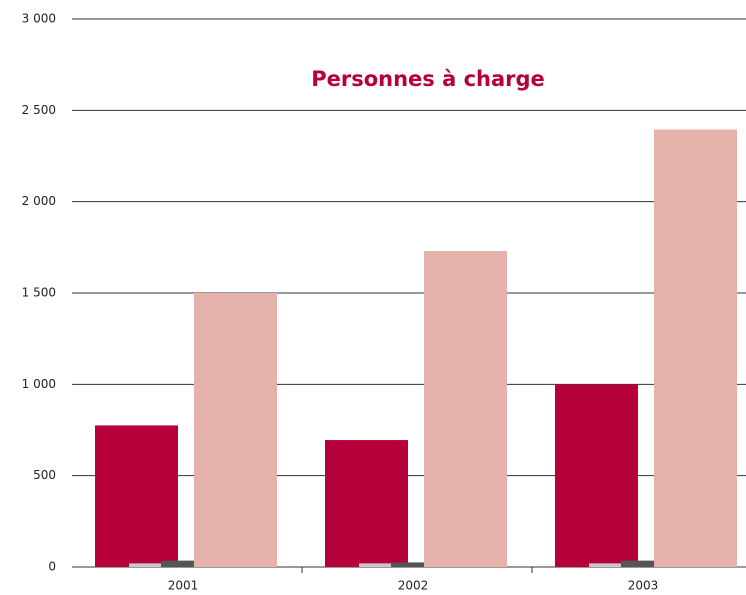  Describe the element at coordinates (413, 586) in the screenshot. I see `x-tick-label: 2002` at that location.